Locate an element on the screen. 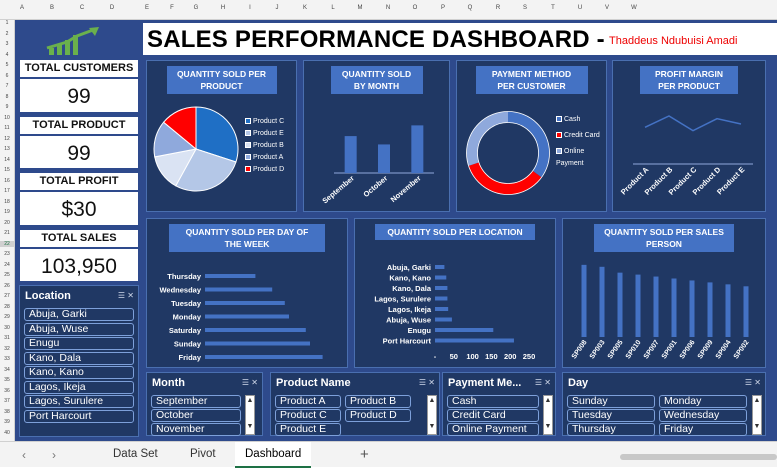 Image resolution: width=777 pixels, height=468 pixels. column-header: G is located at coordinates (196, 8).